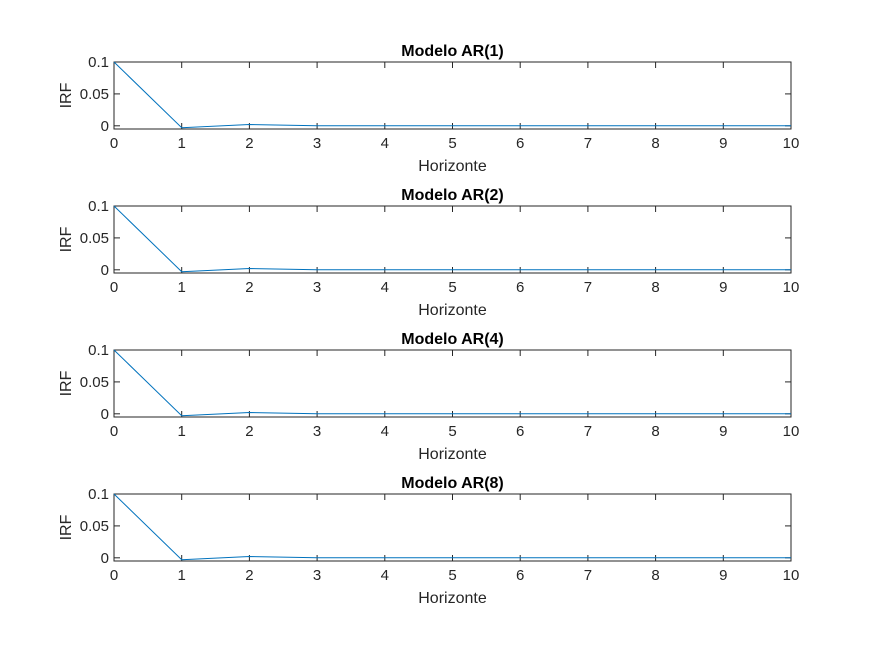 This screenshot has height=656, width=875. I want to click on subplot-1-axes-box, so click(452, 95).